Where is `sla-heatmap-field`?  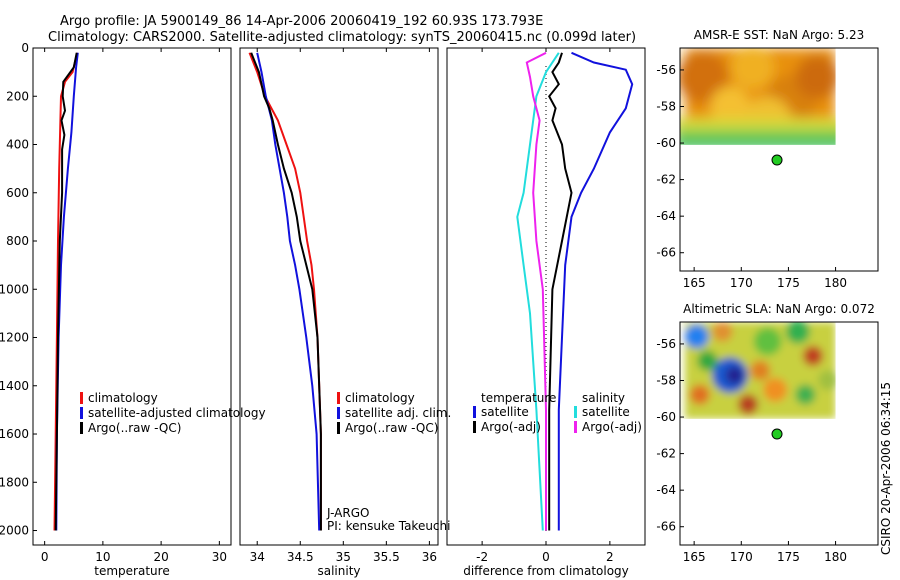 sla-heatmap-field is located at coordinates (761, 370).